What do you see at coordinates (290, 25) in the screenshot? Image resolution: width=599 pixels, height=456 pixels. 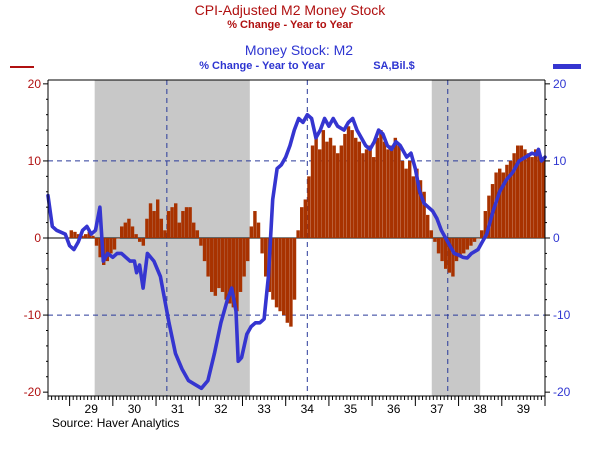 I see `chart-subtitle: % Change - Year to Year` at bounding box center [290, 25].